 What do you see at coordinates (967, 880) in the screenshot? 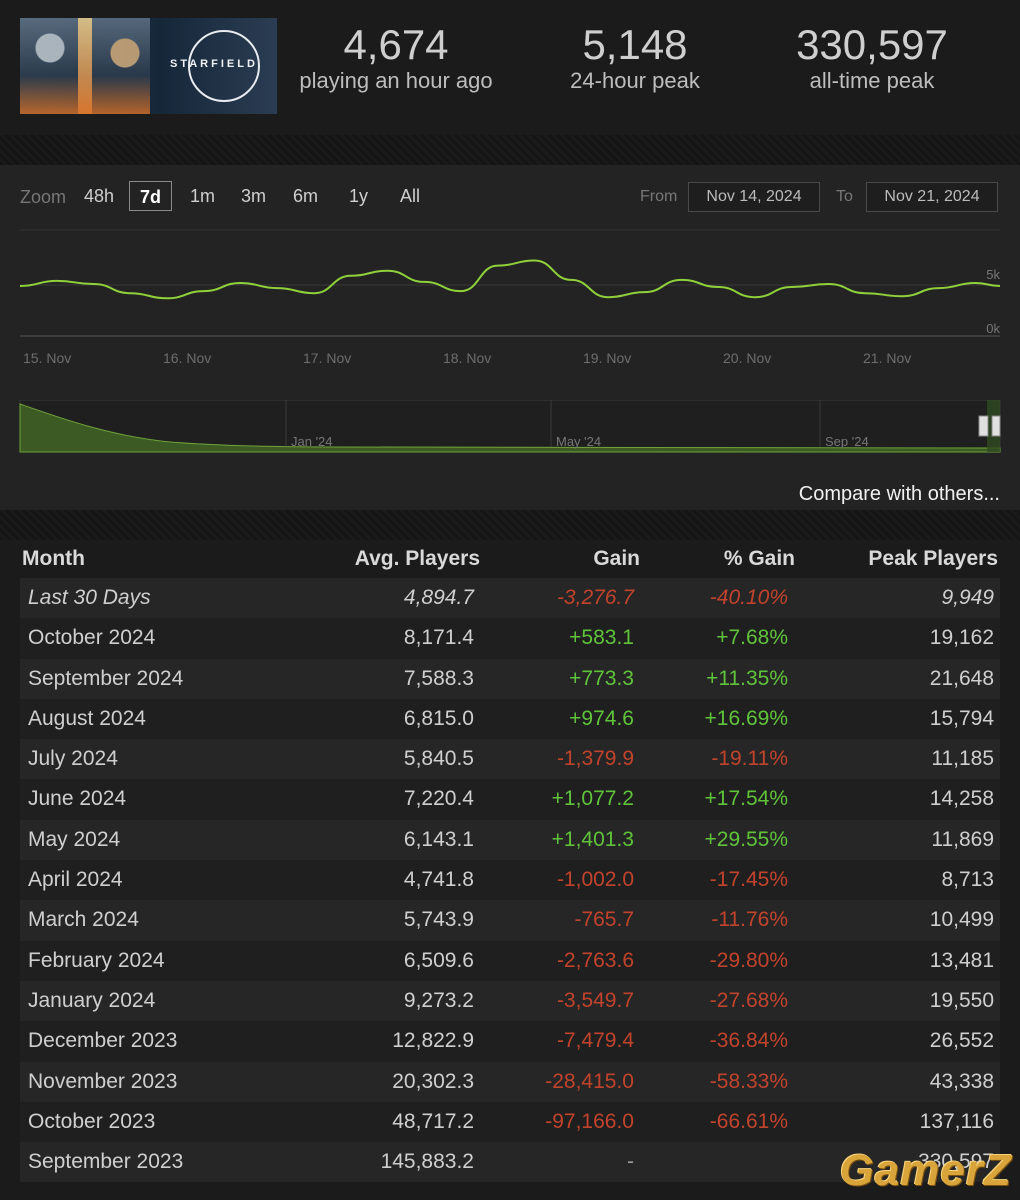
I see `cell-peak-players: 8,713` at bounding box center [967, 880].